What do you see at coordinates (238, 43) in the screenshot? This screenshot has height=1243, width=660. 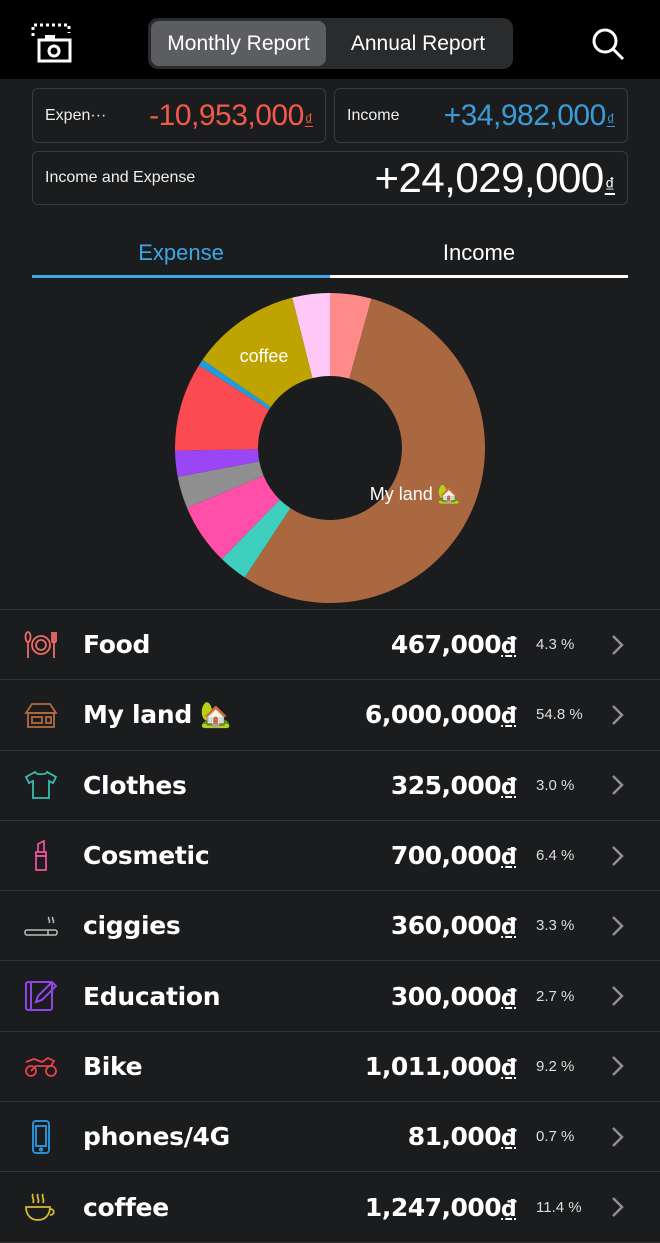 I see `tab-monthly-report: Monthly Report` at bounding box center [238, 43].